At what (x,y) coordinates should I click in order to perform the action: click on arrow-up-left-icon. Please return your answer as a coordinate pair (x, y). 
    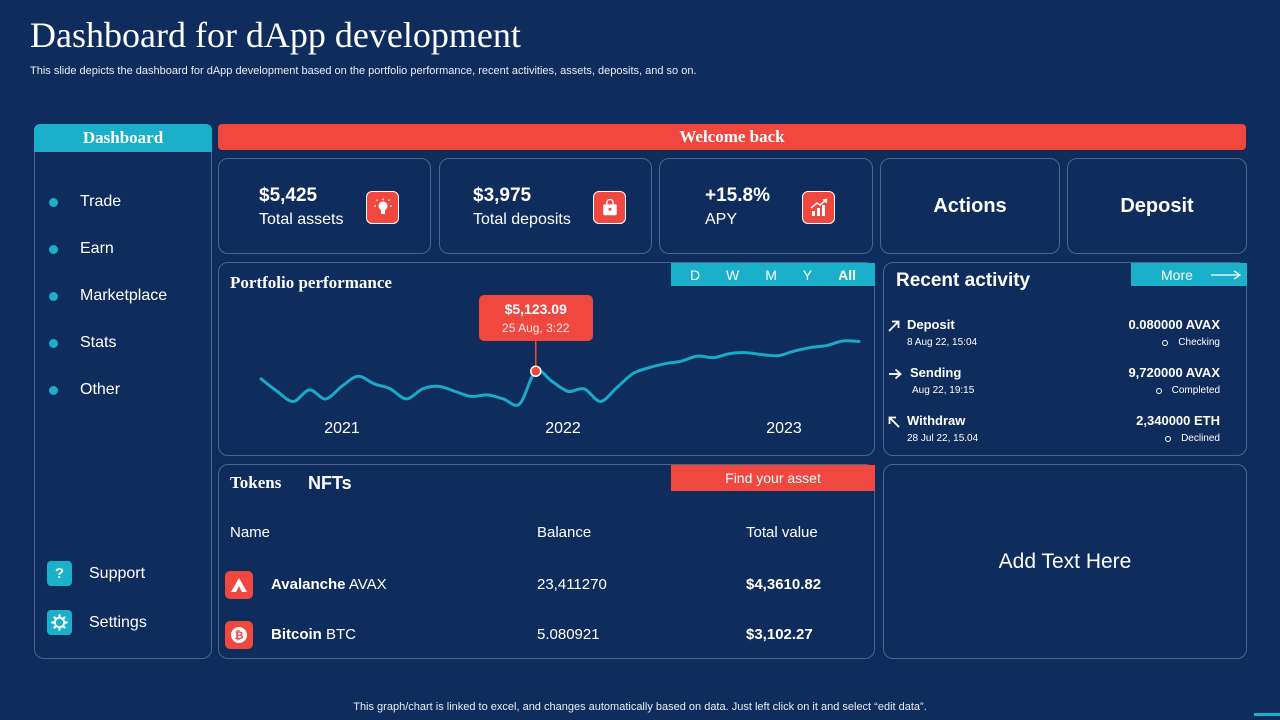
    Looking at the image, I should click on (894, 422).